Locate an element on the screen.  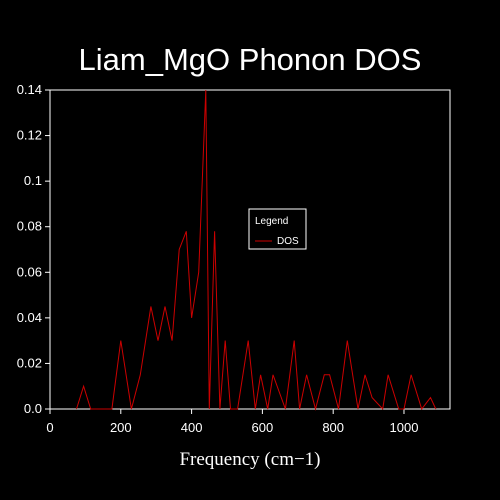
legend-box is located at coordinates (277, 229).